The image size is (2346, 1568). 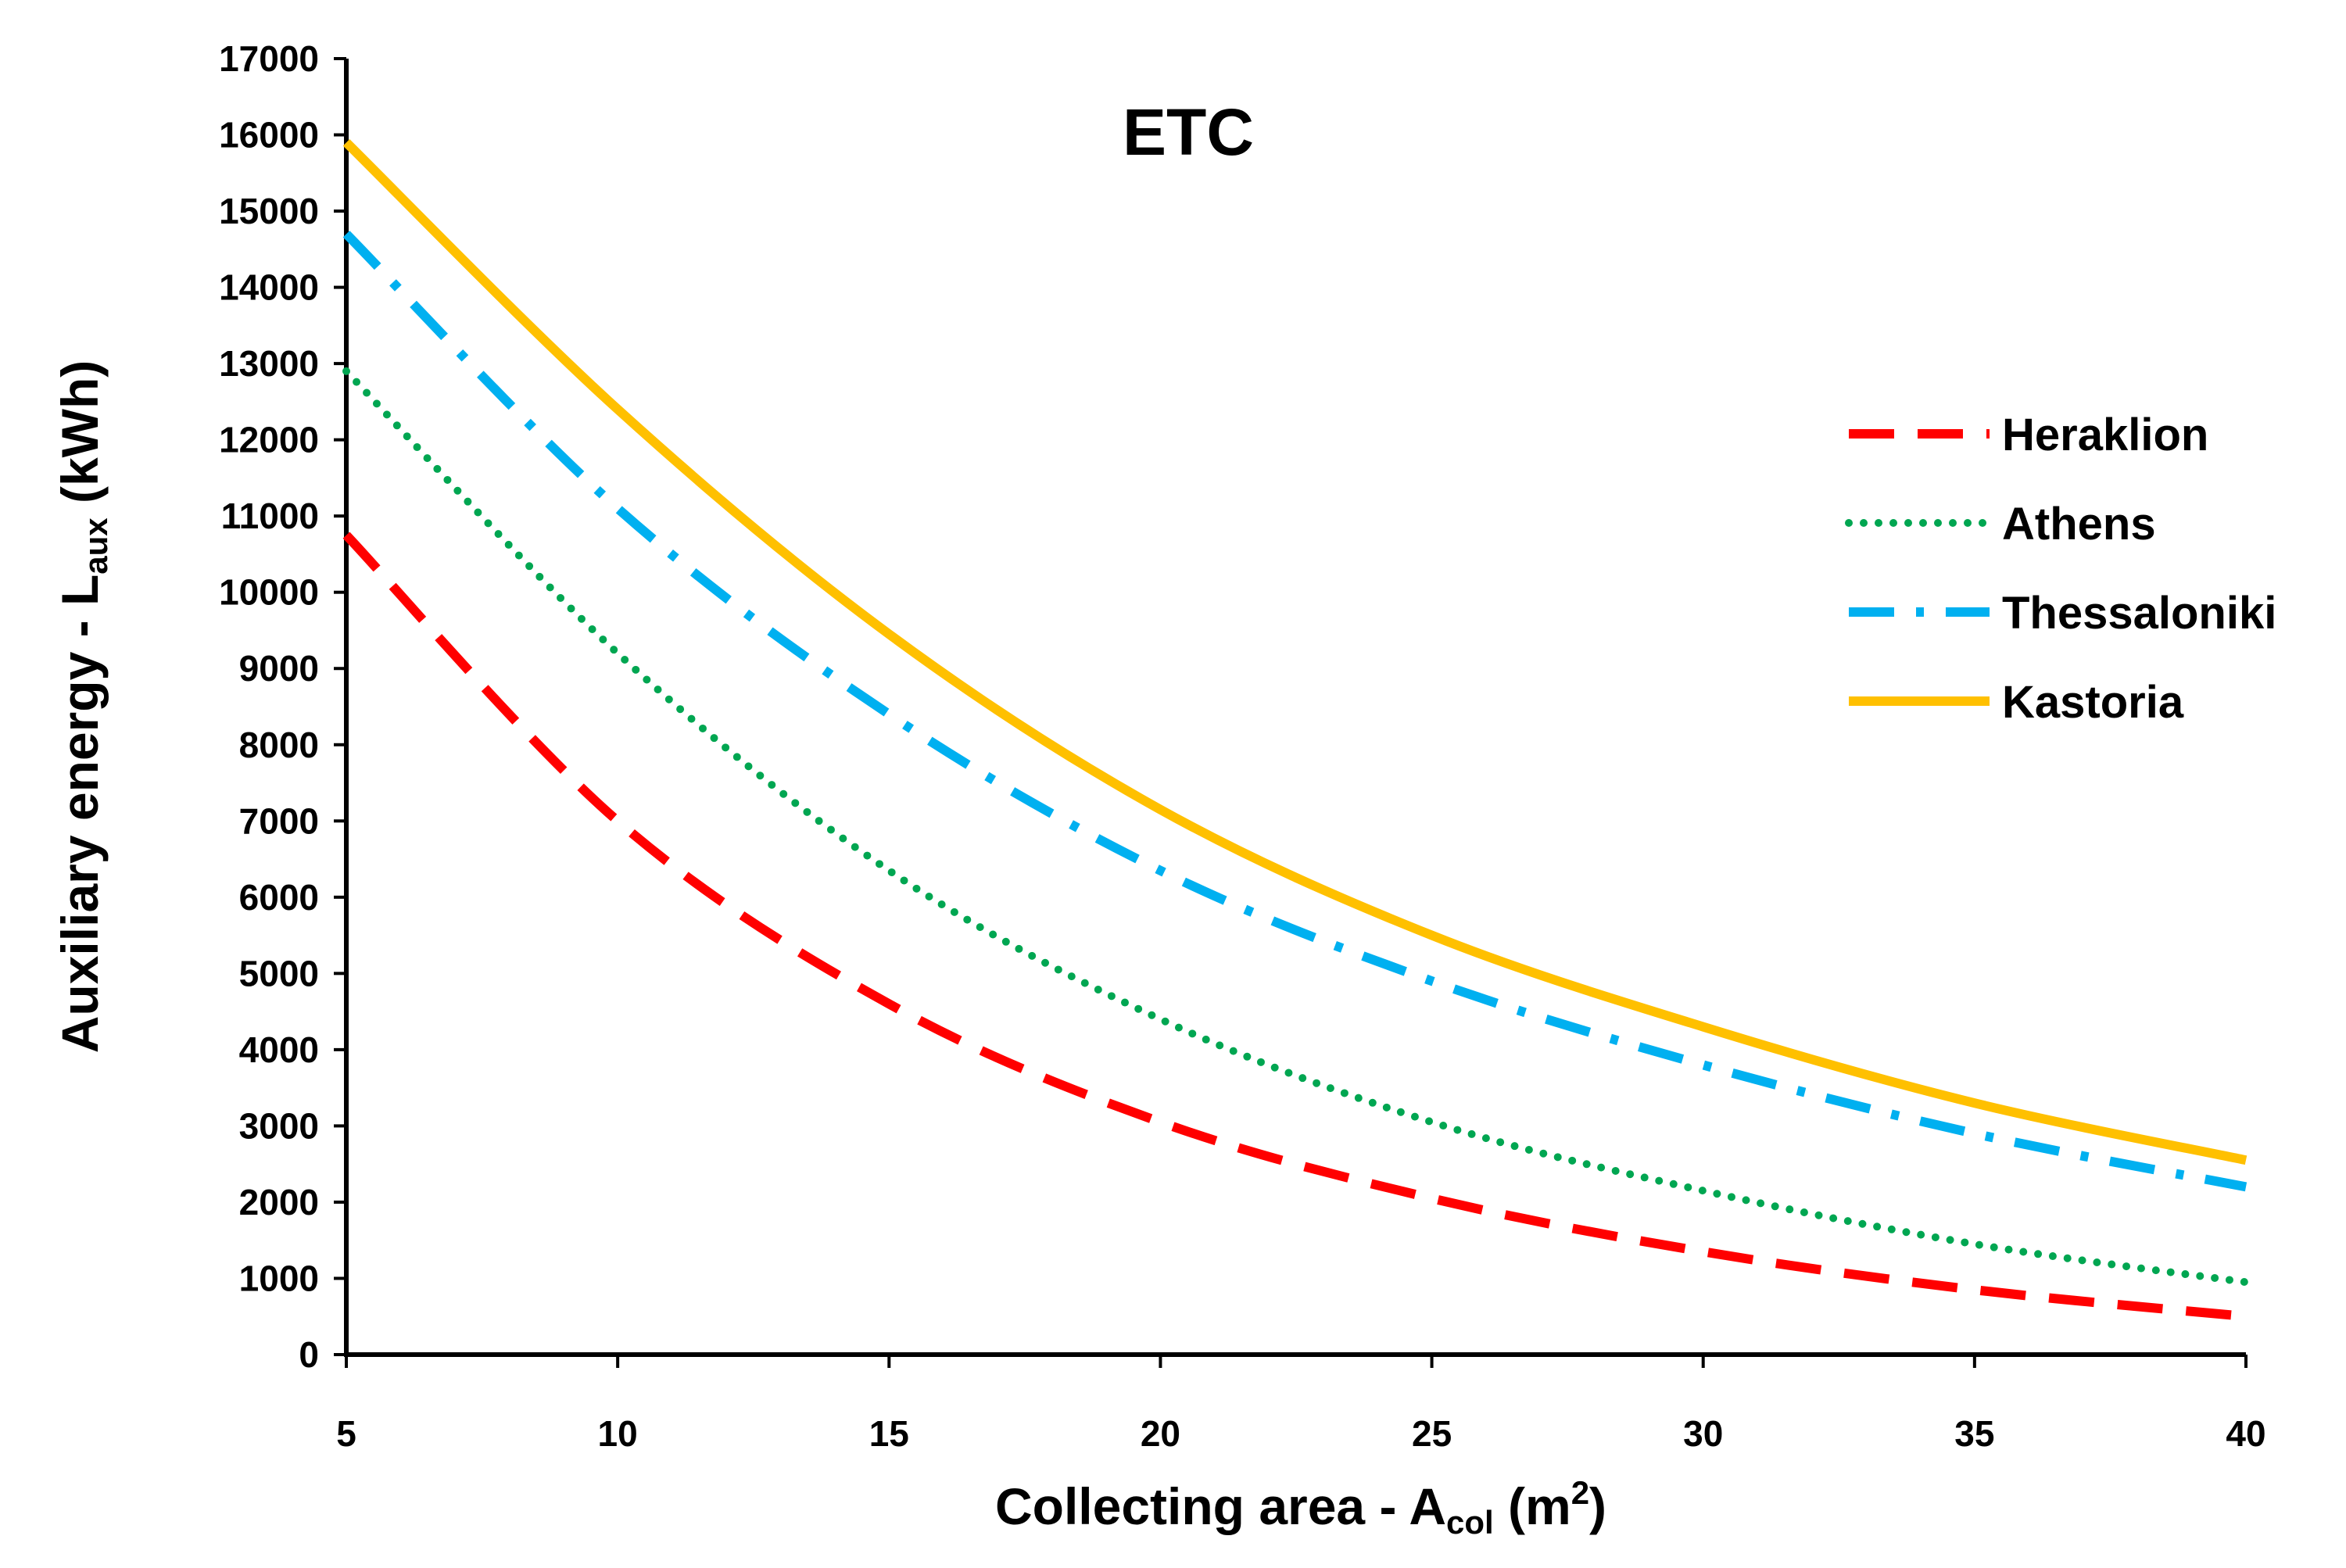 What do you see at coordinates (1580, 1492) in the screenshot?
I see `x-axis-title-sup: 2` at bounding box center [1580, 1492].